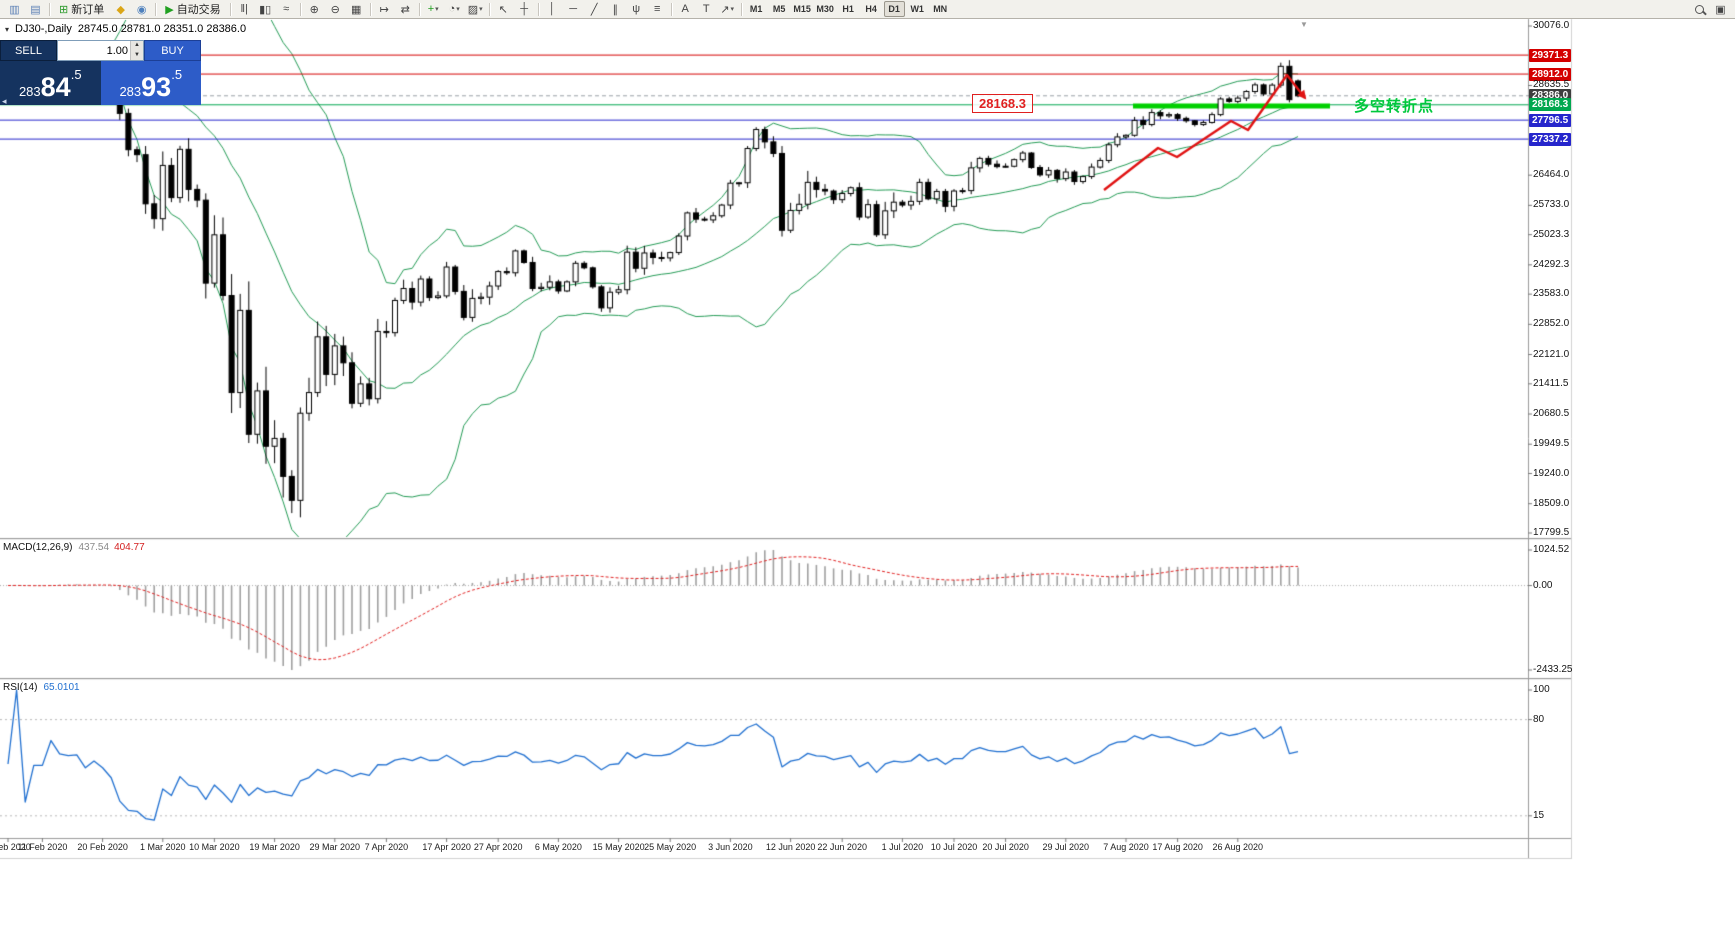 Image resolution: width=1735 pixels, height=943 pixels. I want to click on rsi-value: 65.0101, so click(61, 687).